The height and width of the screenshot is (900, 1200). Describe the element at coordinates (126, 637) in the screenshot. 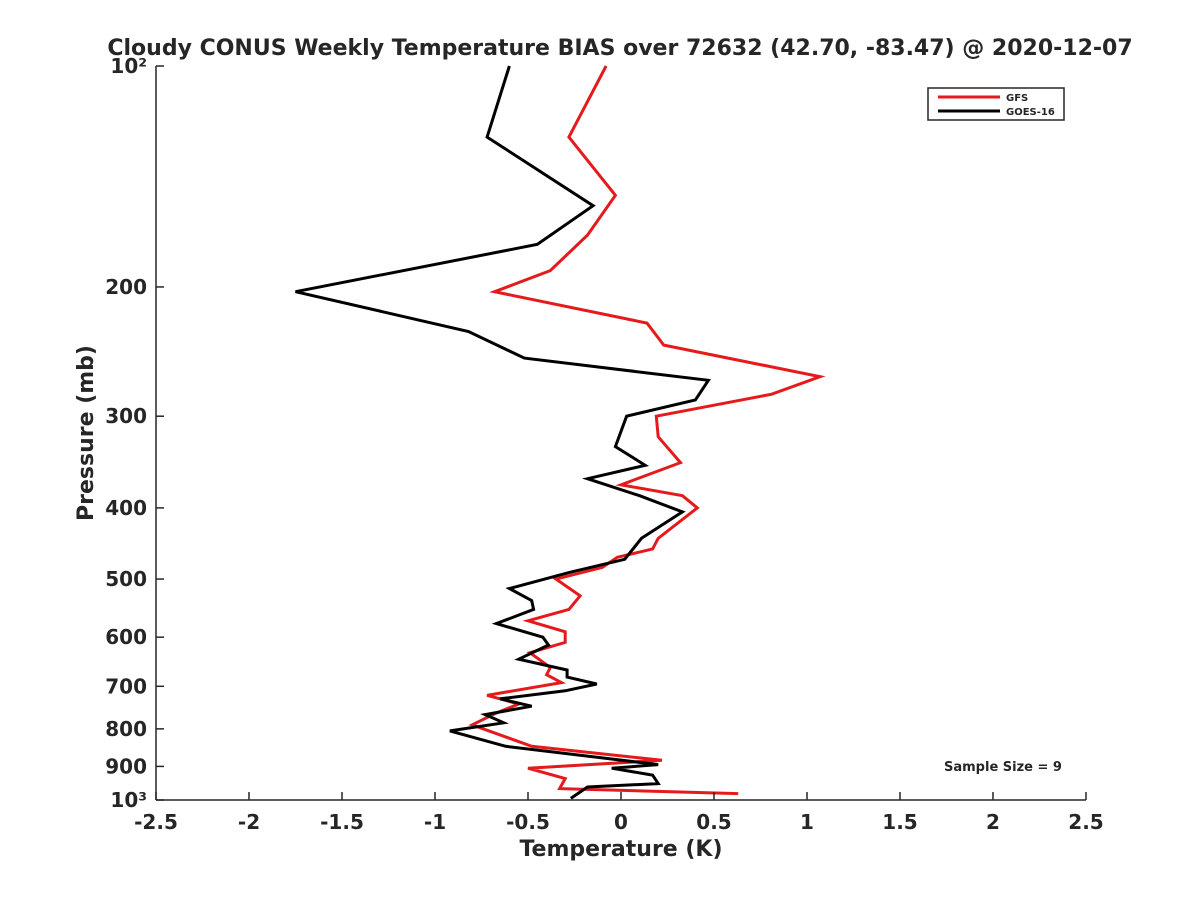

I see `y-tick-label: 600` at that location.